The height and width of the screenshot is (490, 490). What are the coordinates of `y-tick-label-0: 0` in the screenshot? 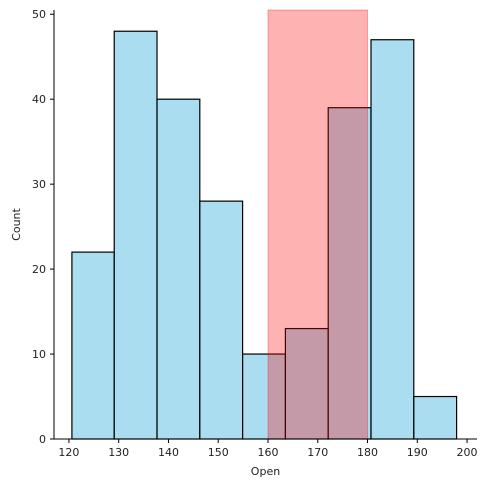 It's located at (42, 439).